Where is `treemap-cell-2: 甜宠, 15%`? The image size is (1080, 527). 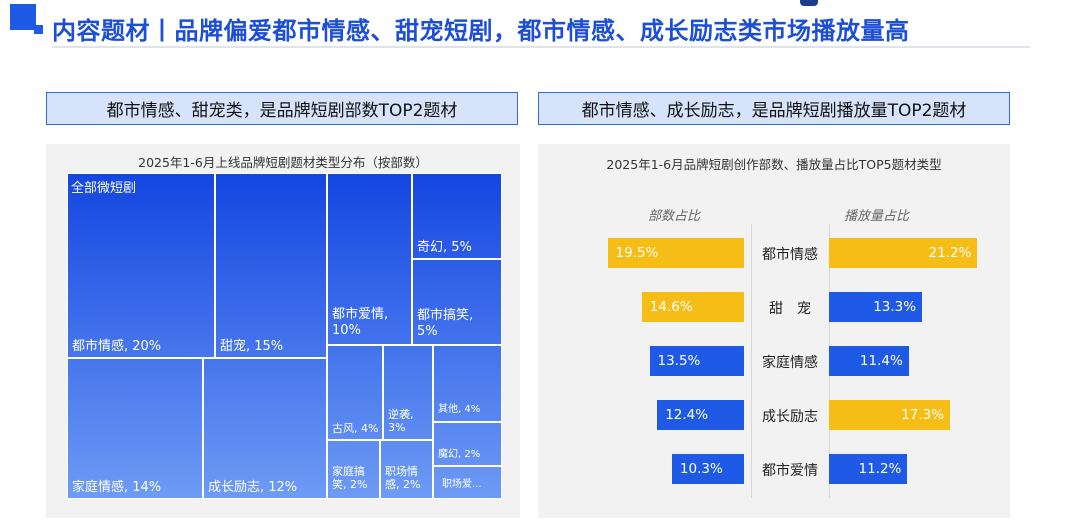
treemap-cell-2: 甜宠, 15% is located at coordinates (271, 265).